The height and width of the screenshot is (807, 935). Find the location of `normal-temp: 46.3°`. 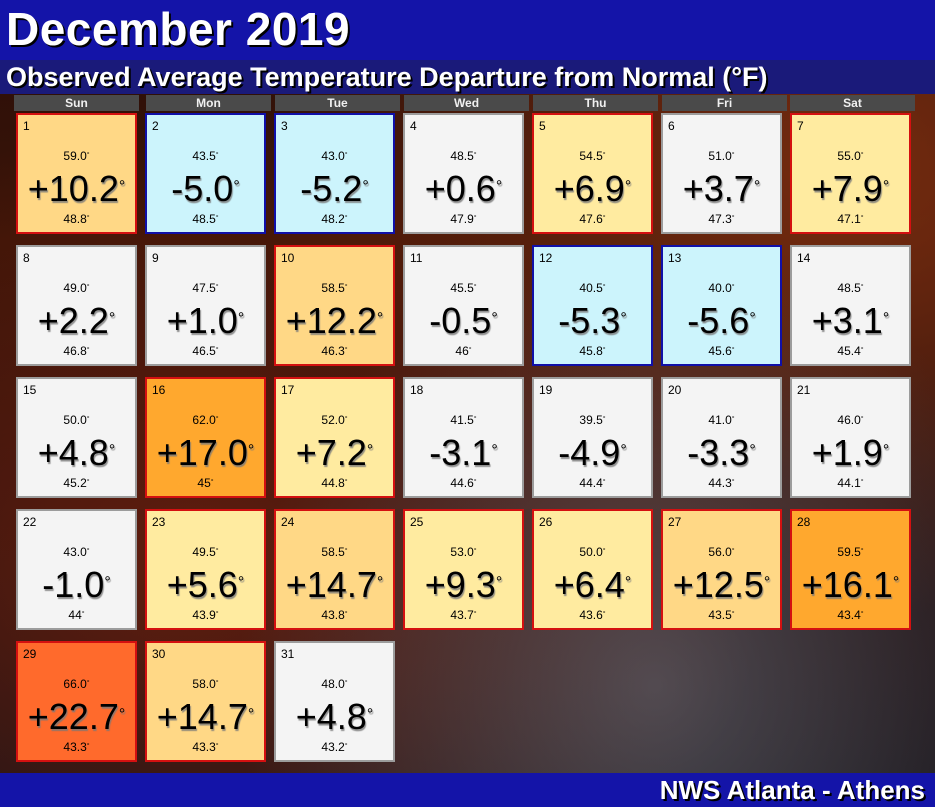

normal-temp: 46.3° is located at coordinates (334, 351).